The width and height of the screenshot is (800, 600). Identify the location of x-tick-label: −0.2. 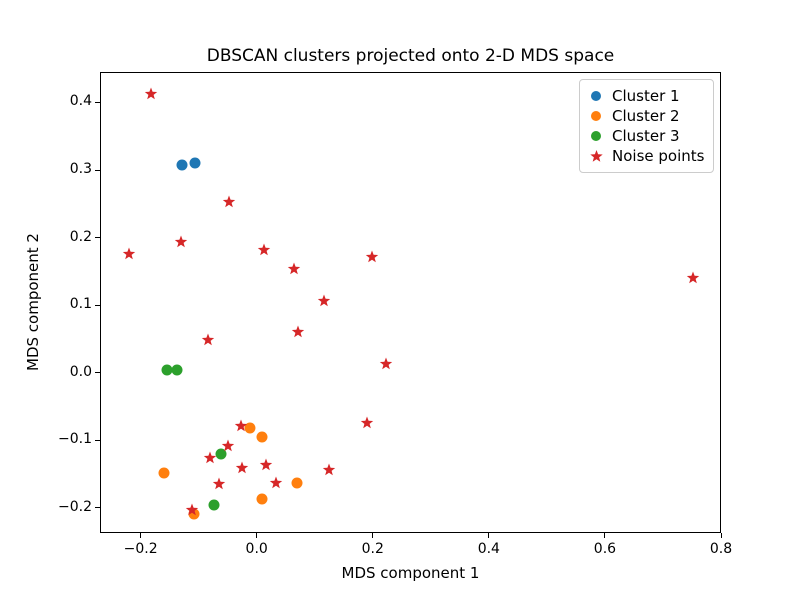
(140, 549).